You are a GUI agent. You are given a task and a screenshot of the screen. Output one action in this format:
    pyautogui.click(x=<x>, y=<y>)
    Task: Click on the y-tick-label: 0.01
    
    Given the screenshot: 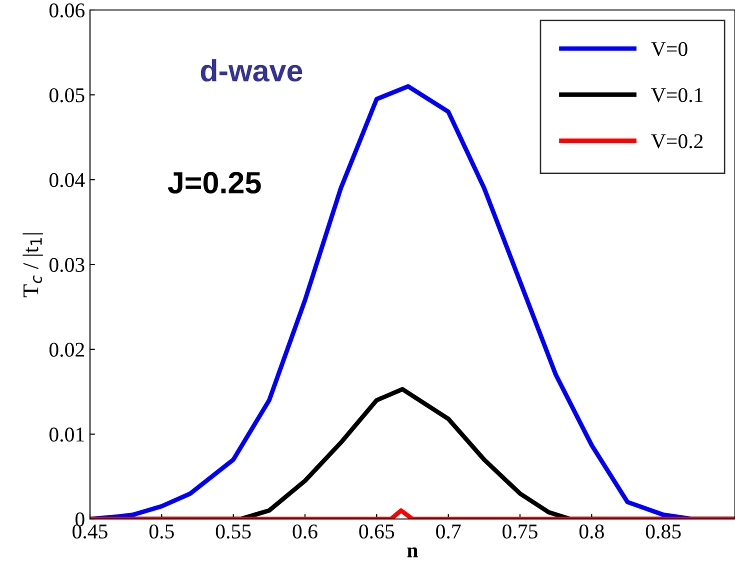 What is the action you would take?
    pyautogui.click(x=66, y=435)
    